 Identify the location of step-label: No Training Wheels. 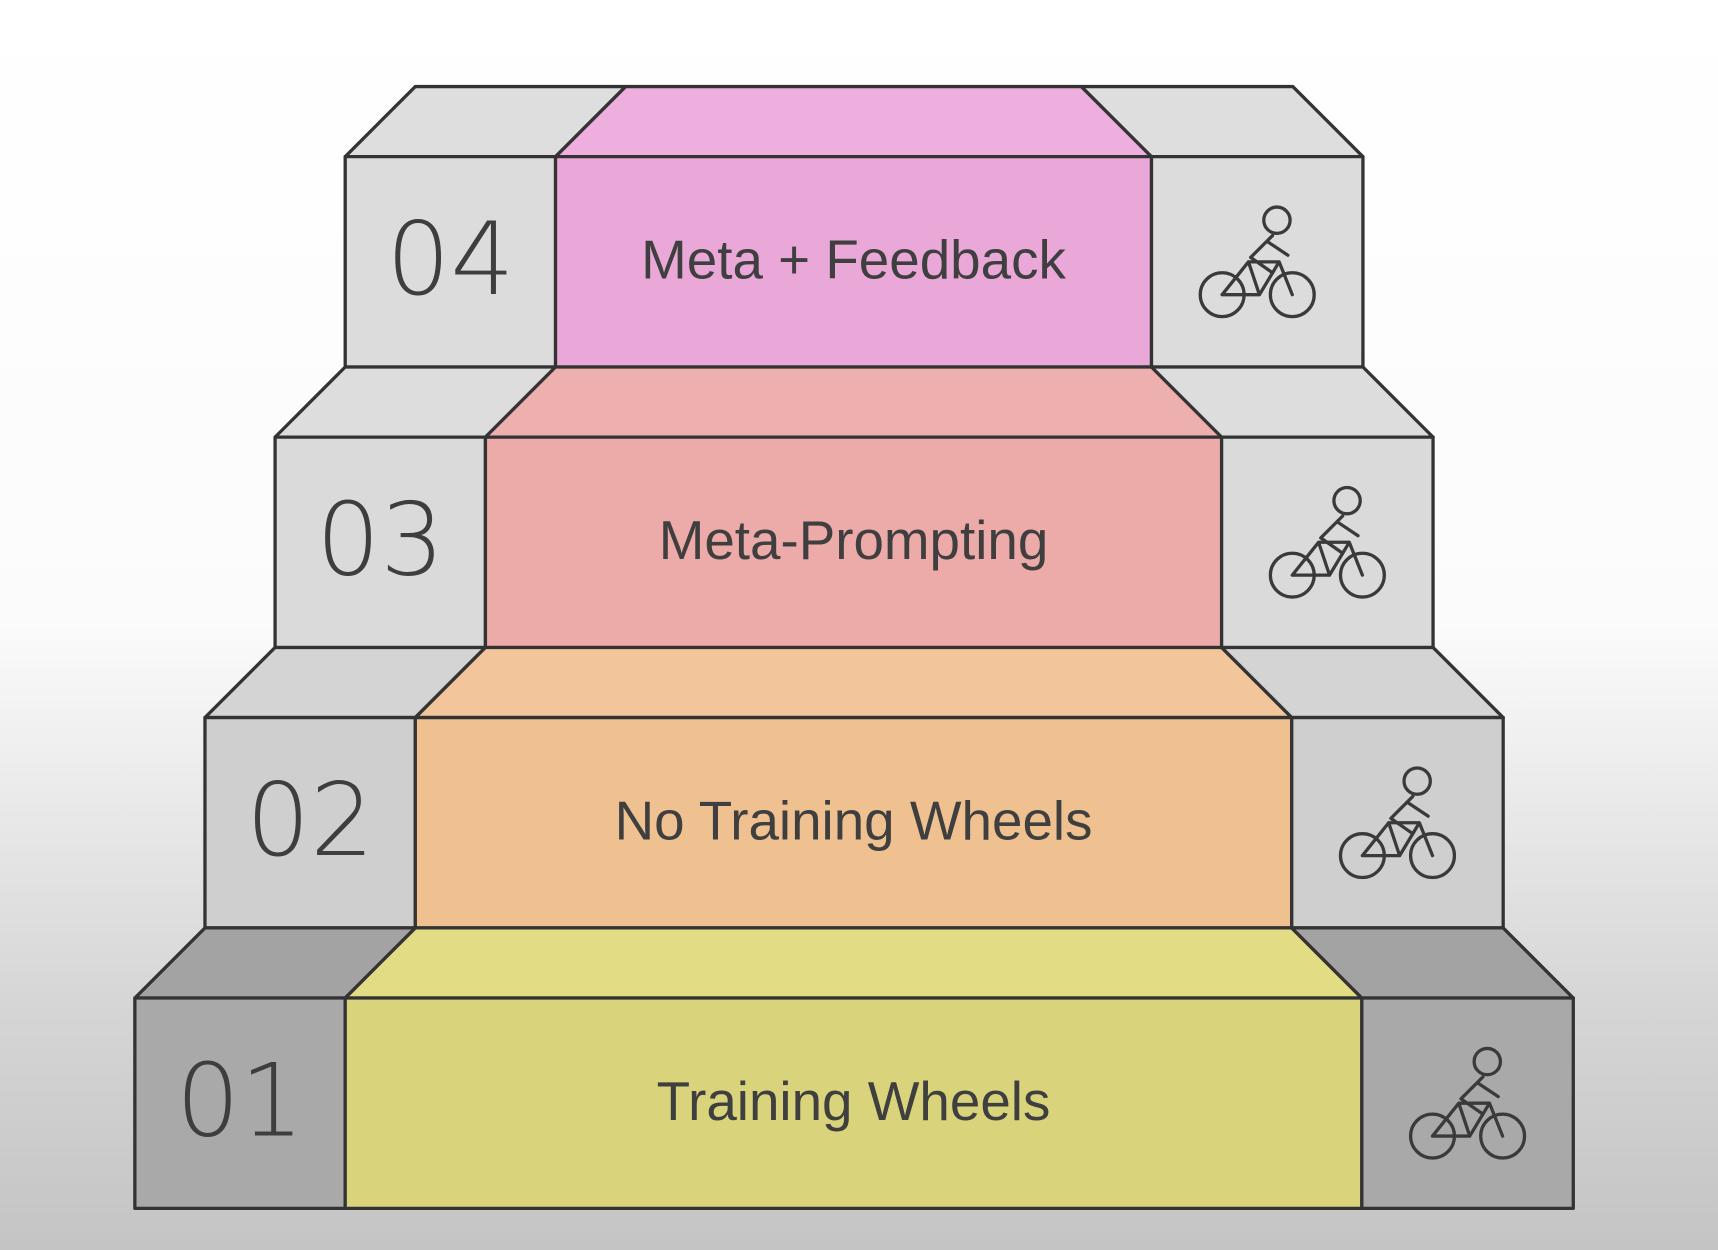
(854, 820).